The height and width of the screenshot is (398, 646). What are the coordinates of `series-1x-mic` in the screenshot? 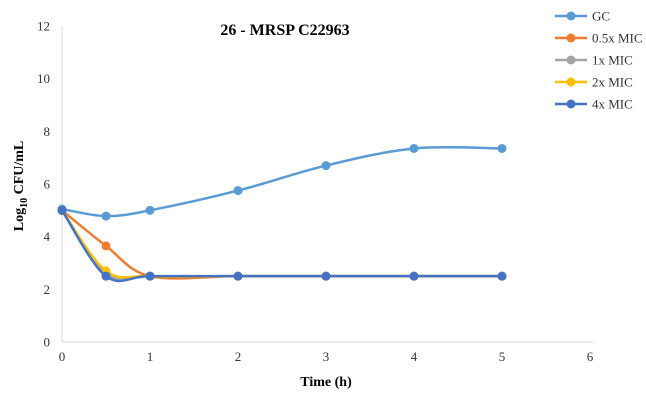 It's located at (282, 243).